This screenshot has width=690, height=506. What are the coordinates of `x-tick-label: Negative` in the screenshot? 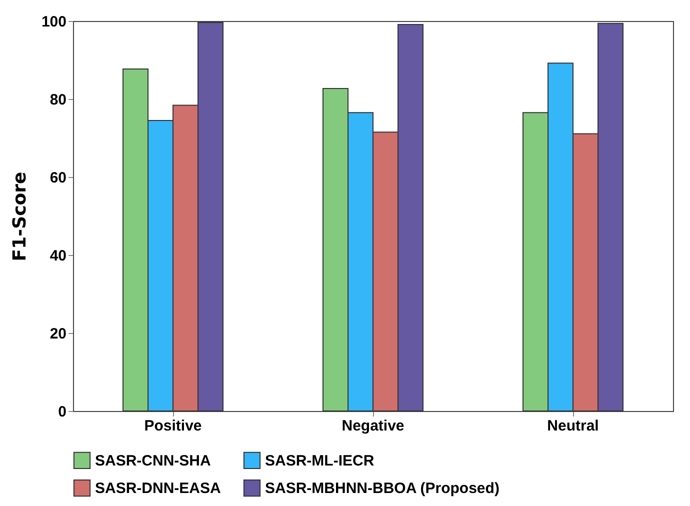 It's located at (373, 426).